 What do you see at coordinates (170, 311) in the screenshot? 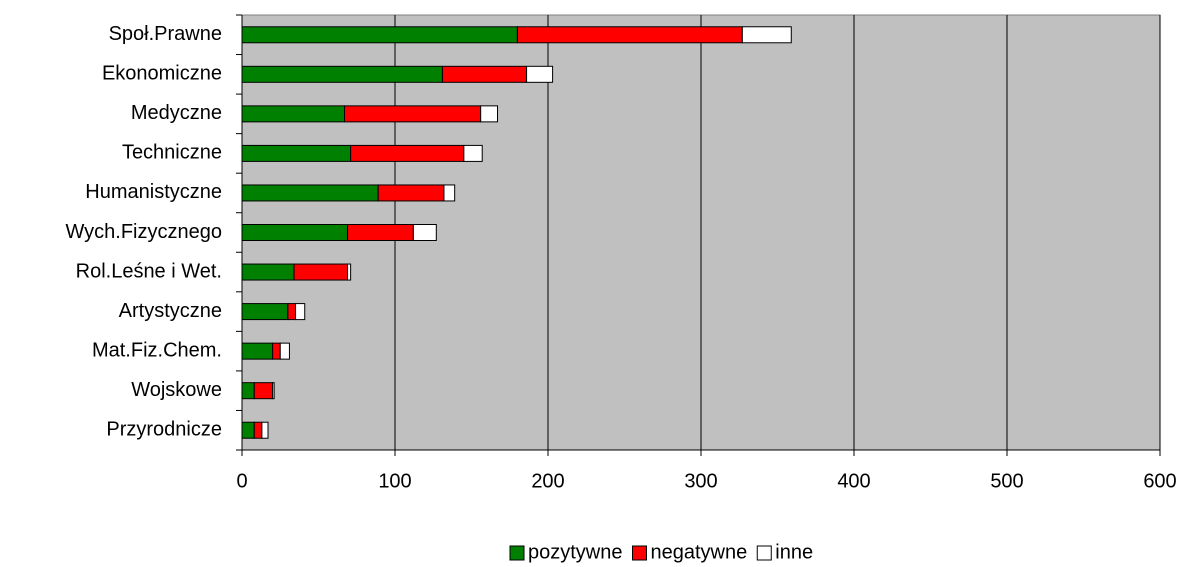
I see `y-tick-label: Artystyczne` at bounding box center [170, 311].